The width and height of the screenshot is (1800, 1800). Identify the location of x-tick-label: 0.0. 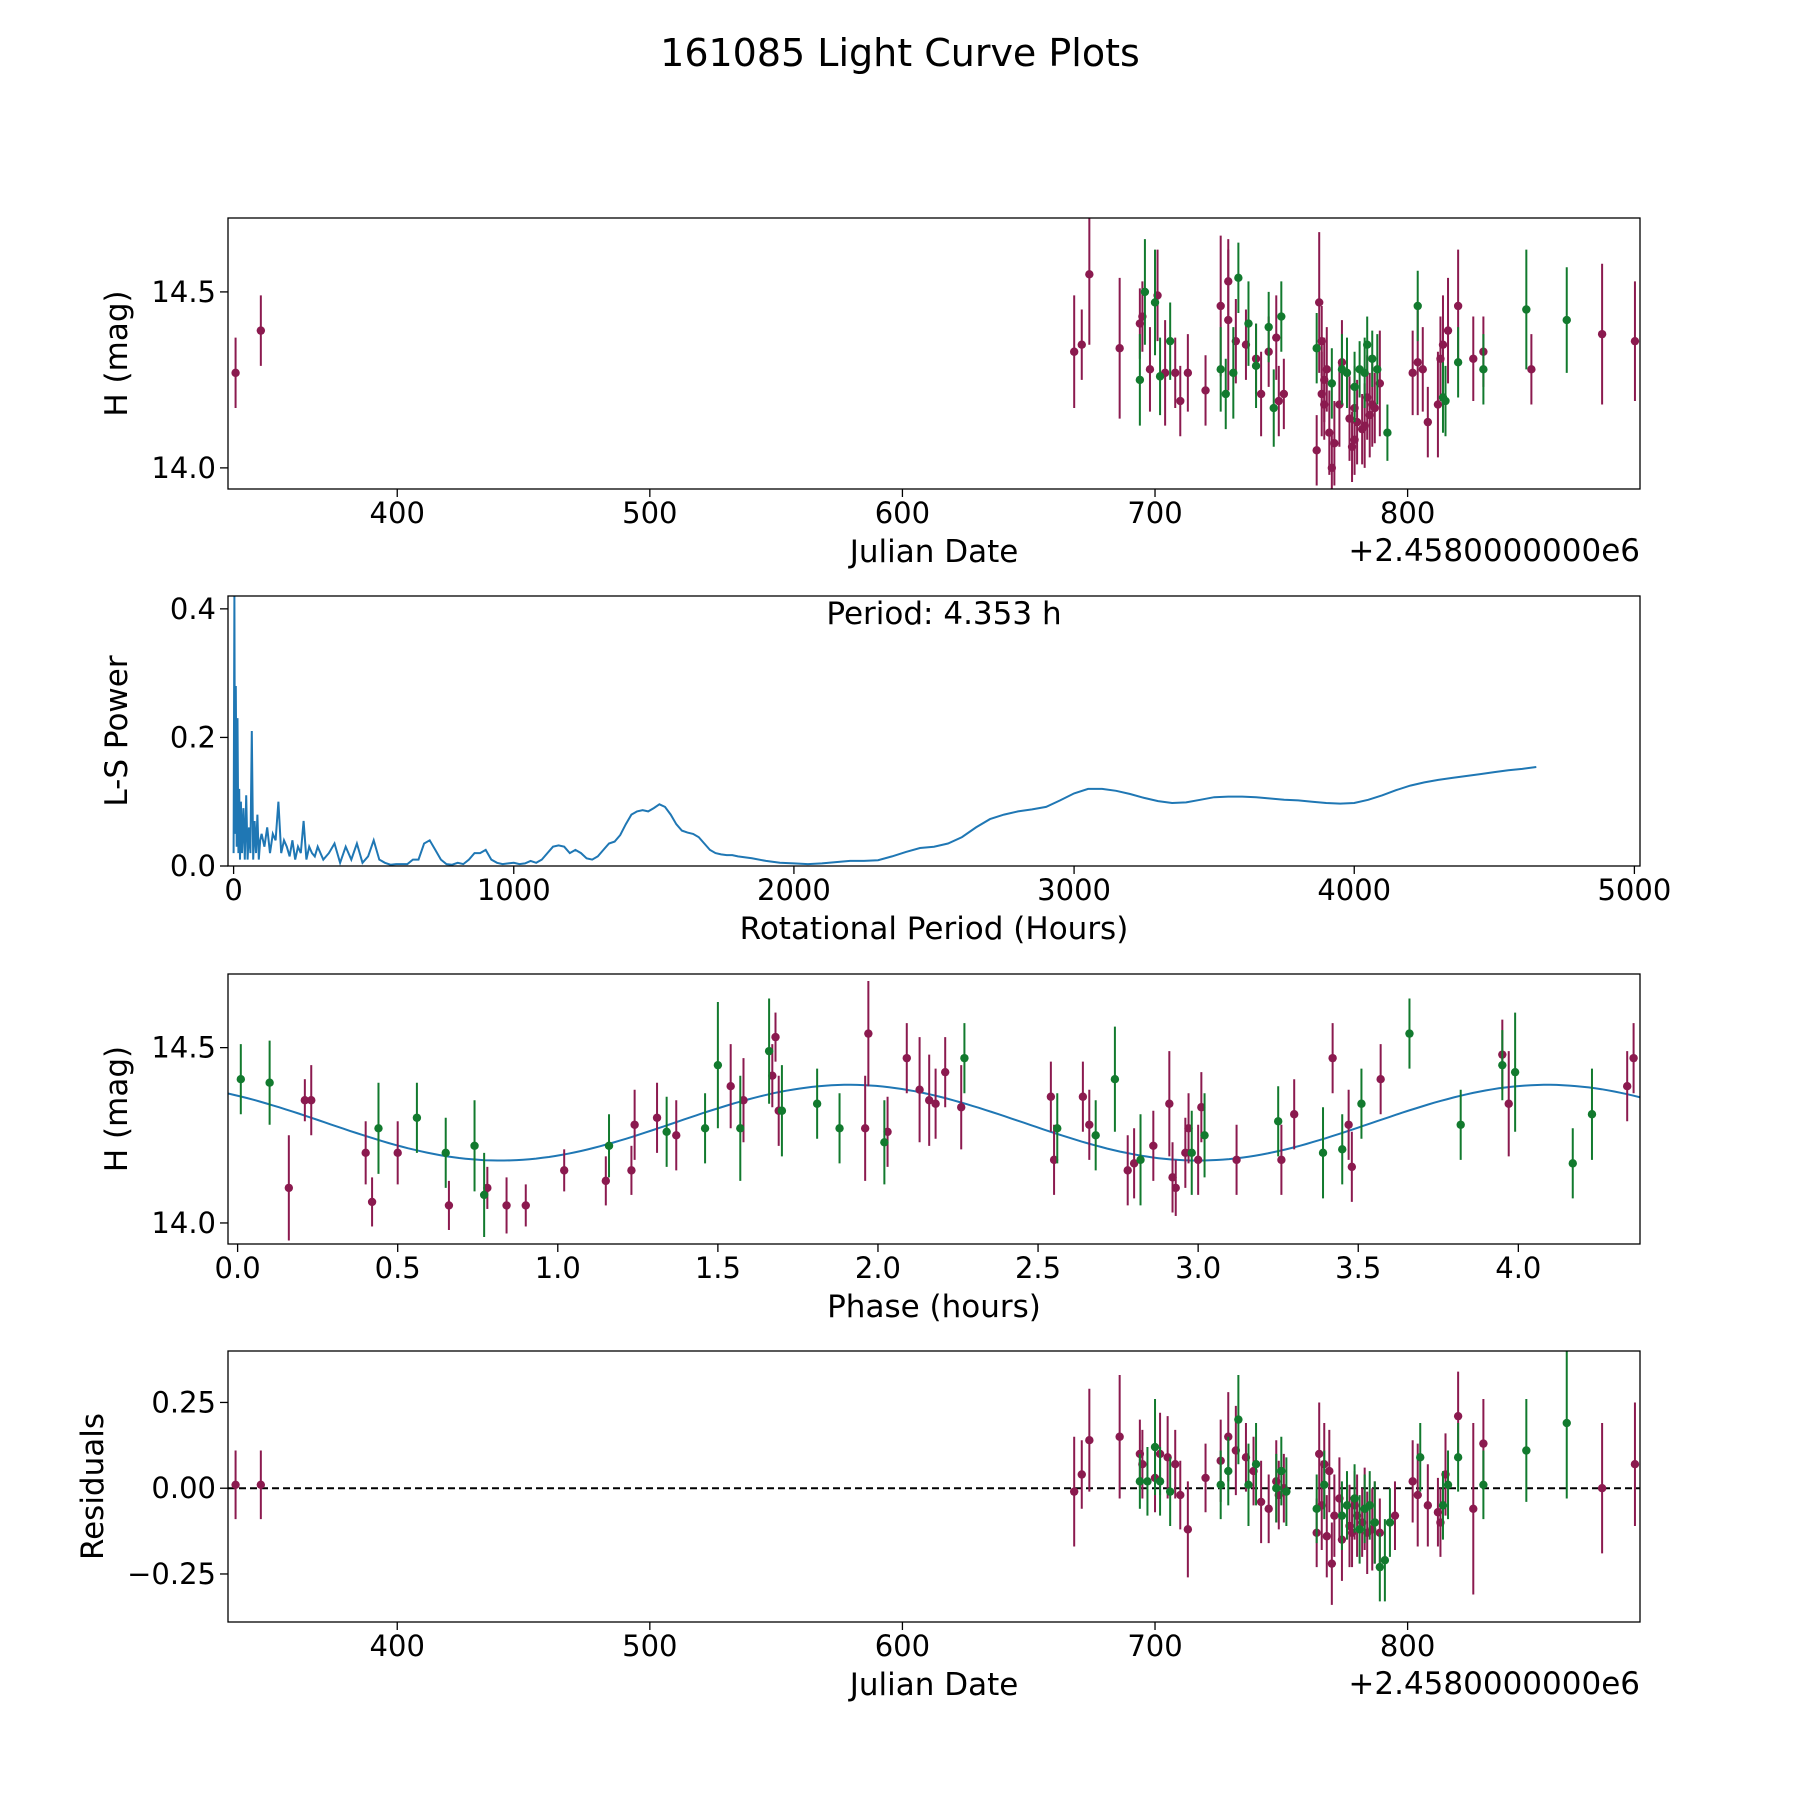
(238, 1268).